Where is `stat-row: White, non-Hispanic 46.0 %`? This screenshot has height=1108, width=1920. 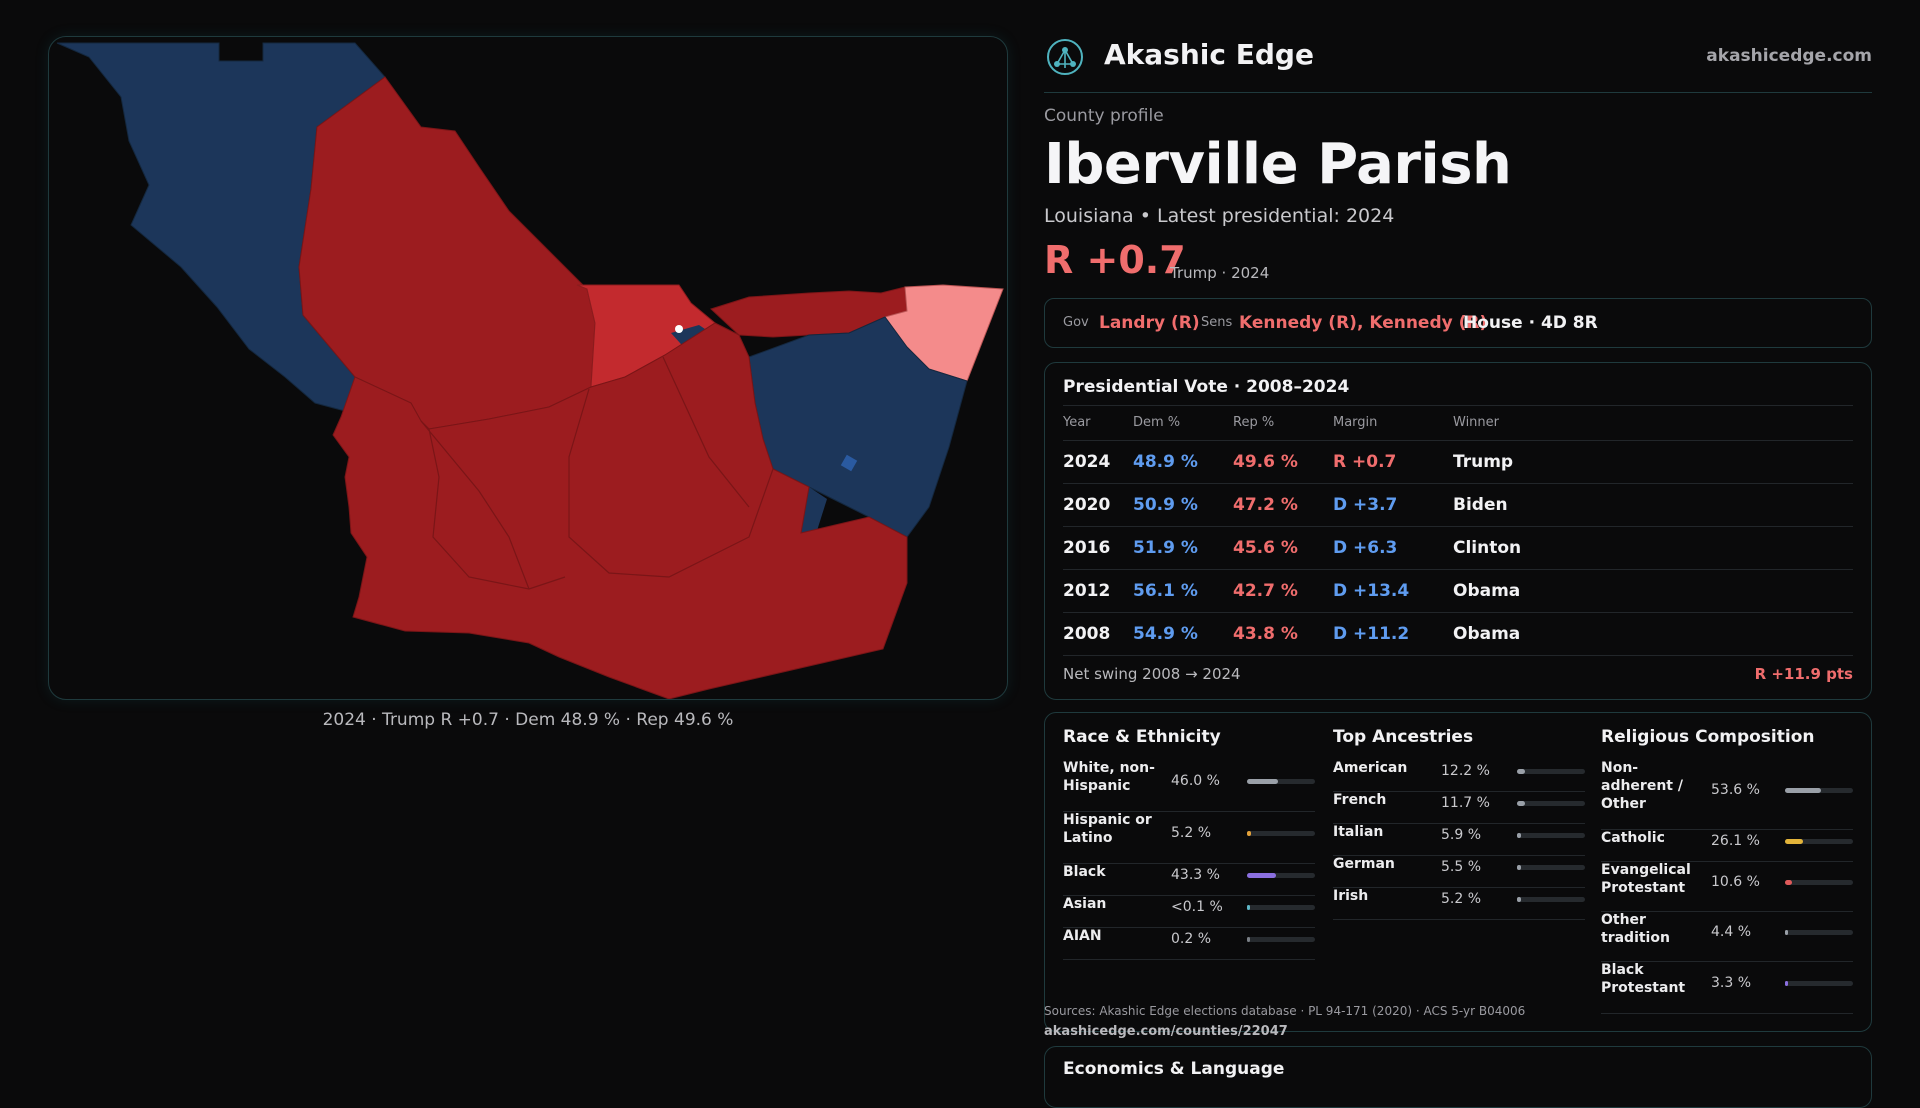
stat-row: White, non-Hispanic 46.0 % is located at coordinates (1189, 785).